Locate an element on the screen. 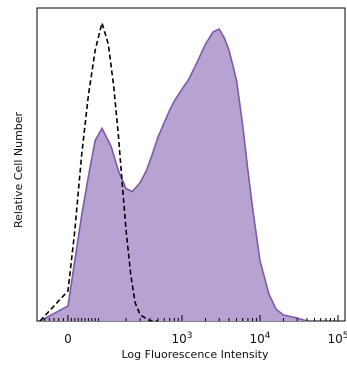 The height and width of the screenshot is (367, 347). x-tick-label: 0 is located at coordinates (68, 339).